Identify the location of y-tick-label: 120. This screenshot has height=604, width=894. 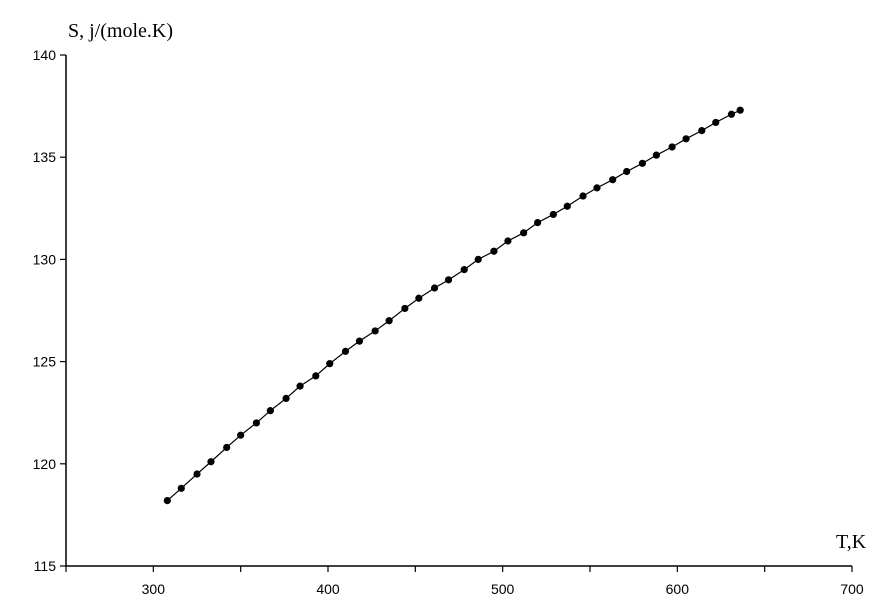
(45, 464).